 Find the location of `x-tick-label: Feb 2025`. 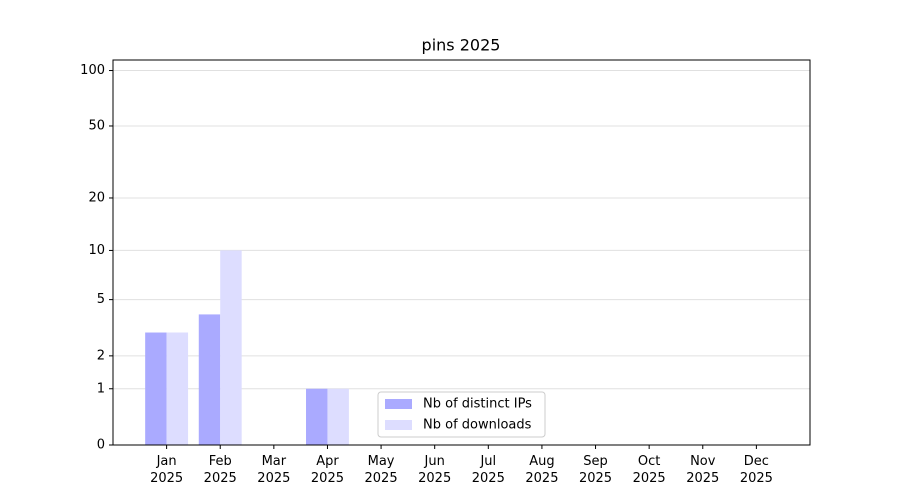

x-tick-label: Feb 2025 is located at coordinates (220, 470).